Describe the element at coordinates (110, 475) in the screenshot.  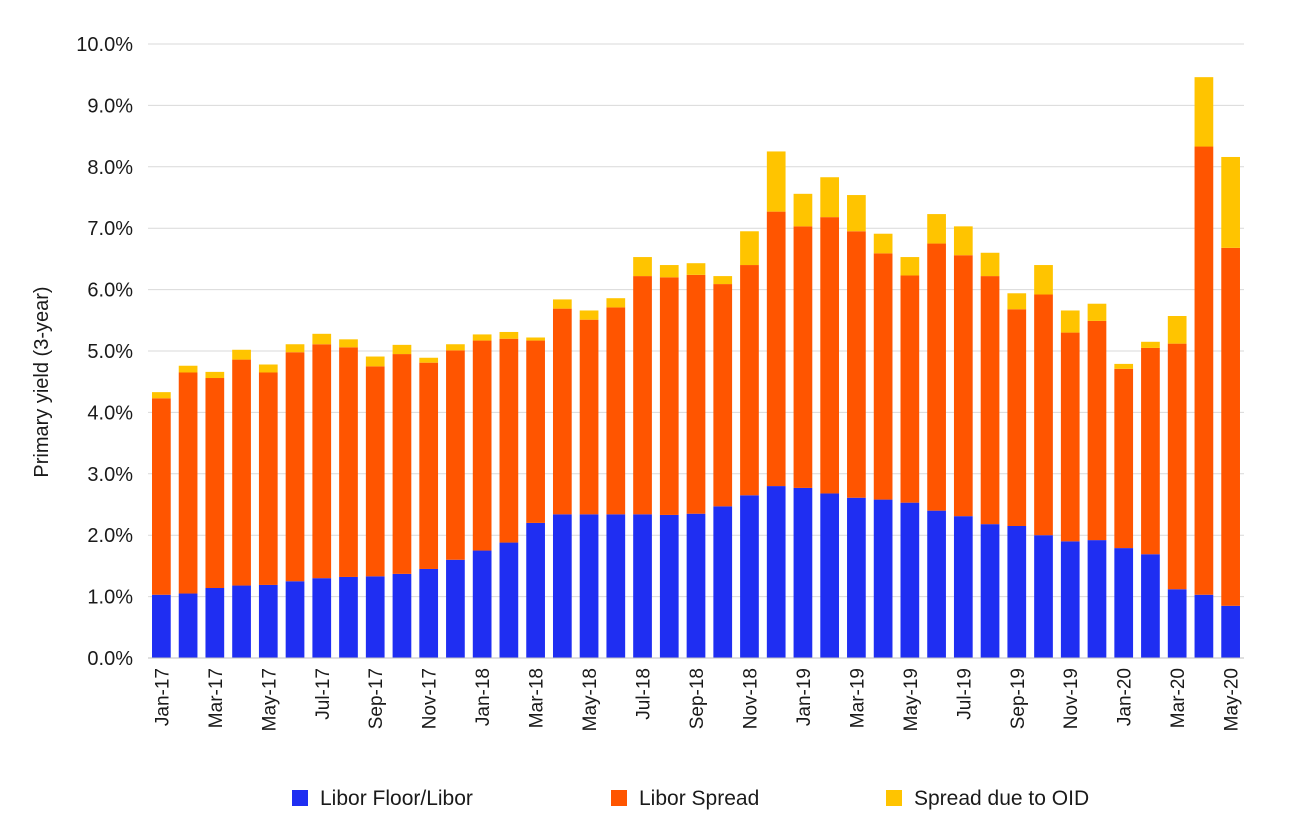
I see `y-tick-label: 3.0%` at that location.